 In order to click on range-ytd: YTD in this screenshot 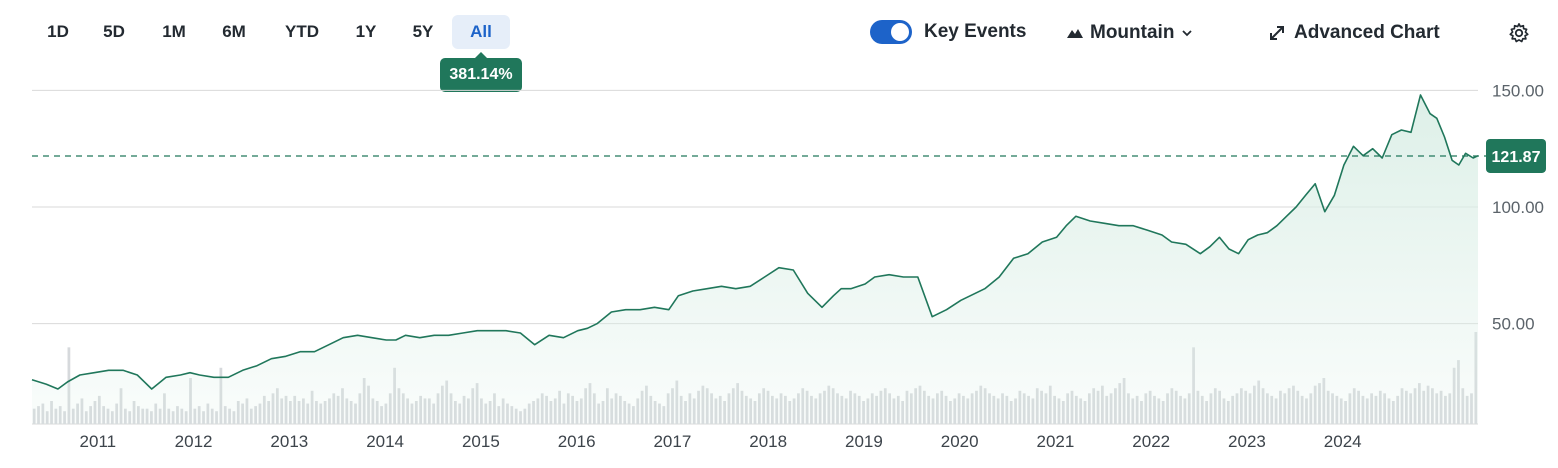, I will do `click(302, 31)`.